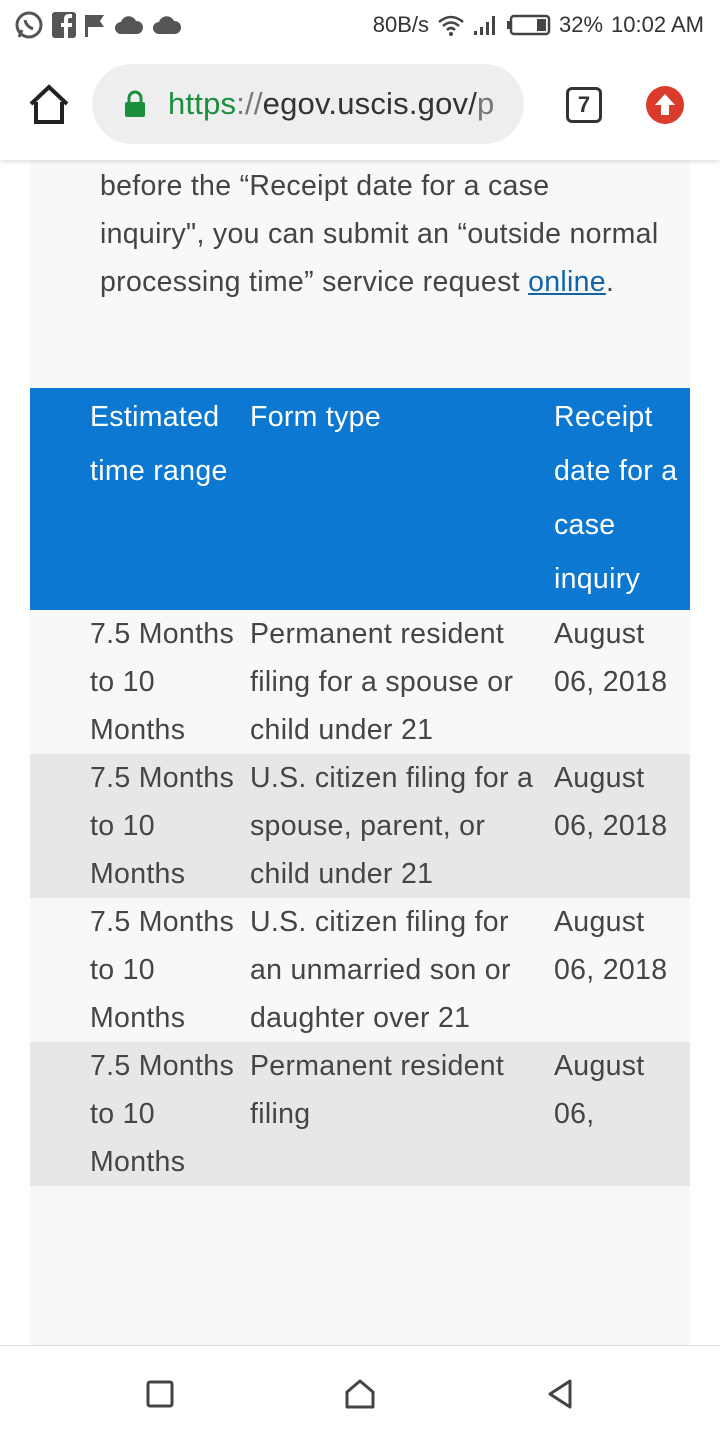 This screenshot has width=720, height=1440. I want to click on recents-icon, so click(160, 1394).